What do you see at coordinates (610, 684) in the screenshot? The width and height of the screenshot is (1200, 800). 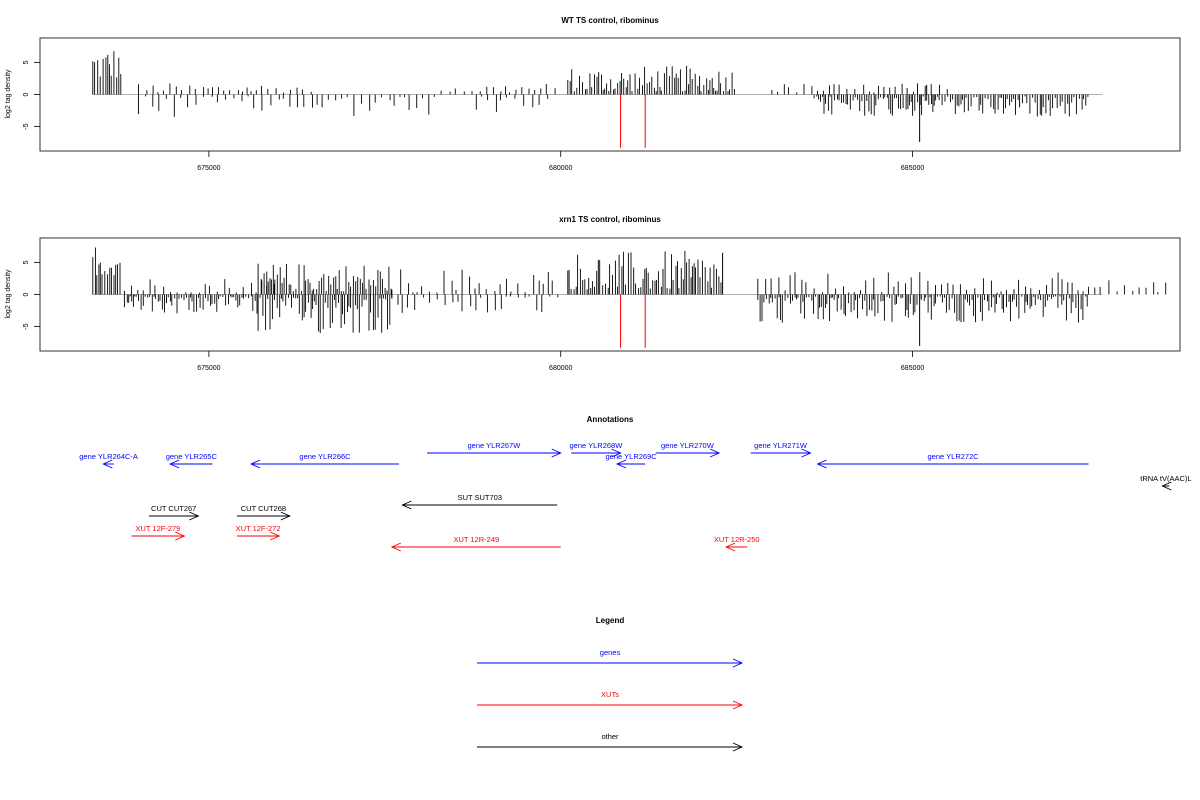 I see `legend: Legend genes XUTs other` at bounding box center [610, 684].